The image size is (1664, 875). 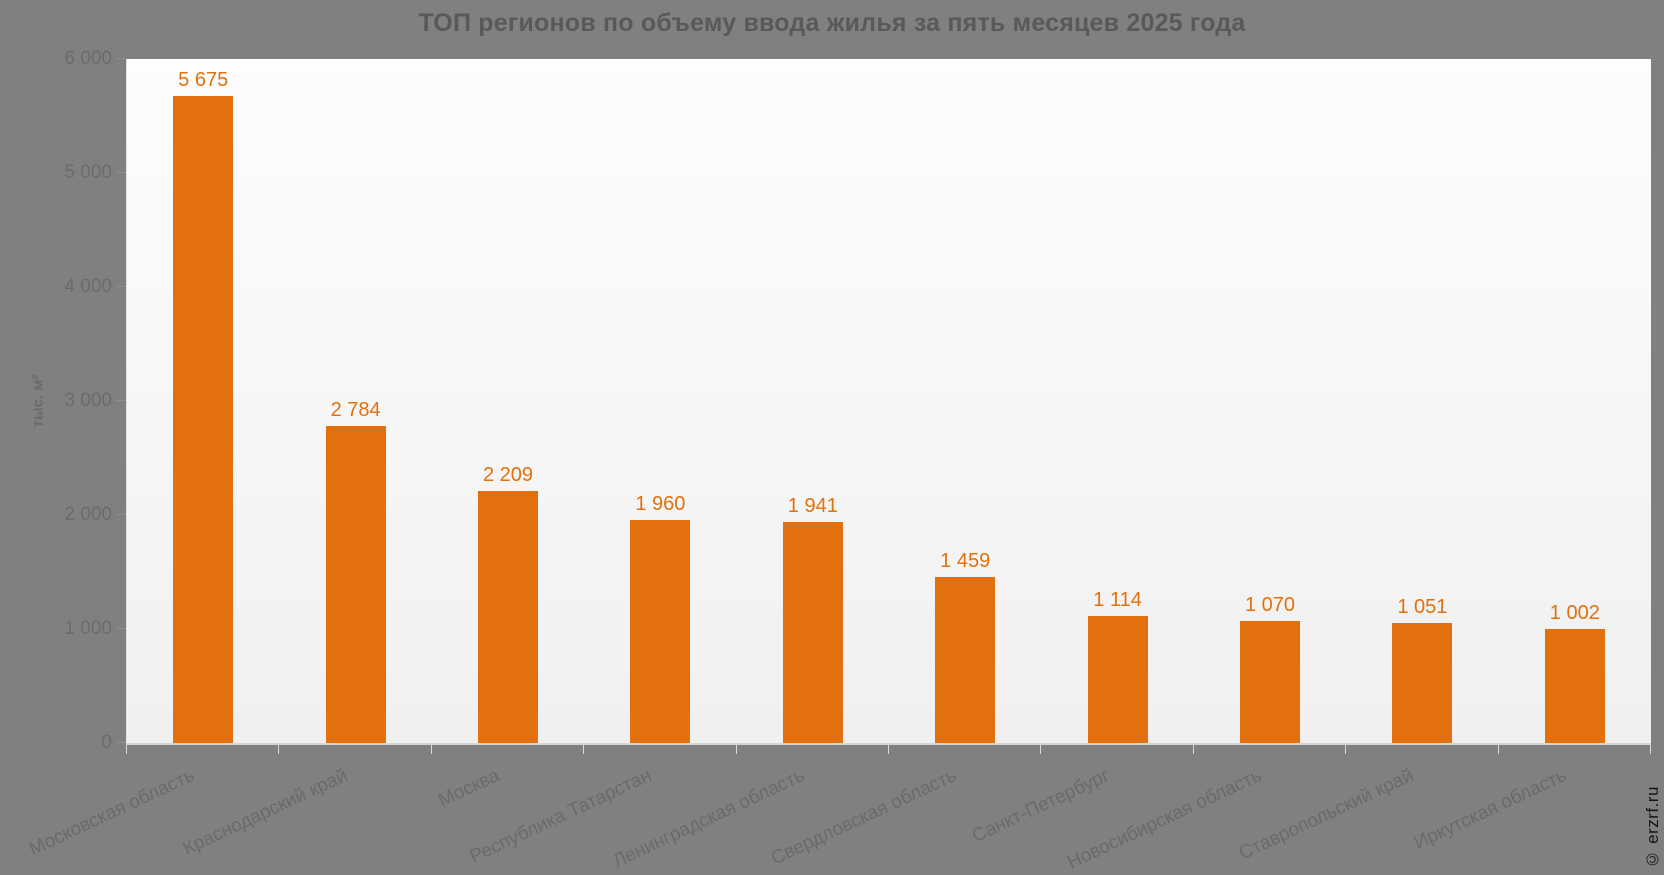 What do you see at coordinates (1117, 600) in the screenshot?
I see `bar-value-label: 1 114` at bounding box center [1117, 600].